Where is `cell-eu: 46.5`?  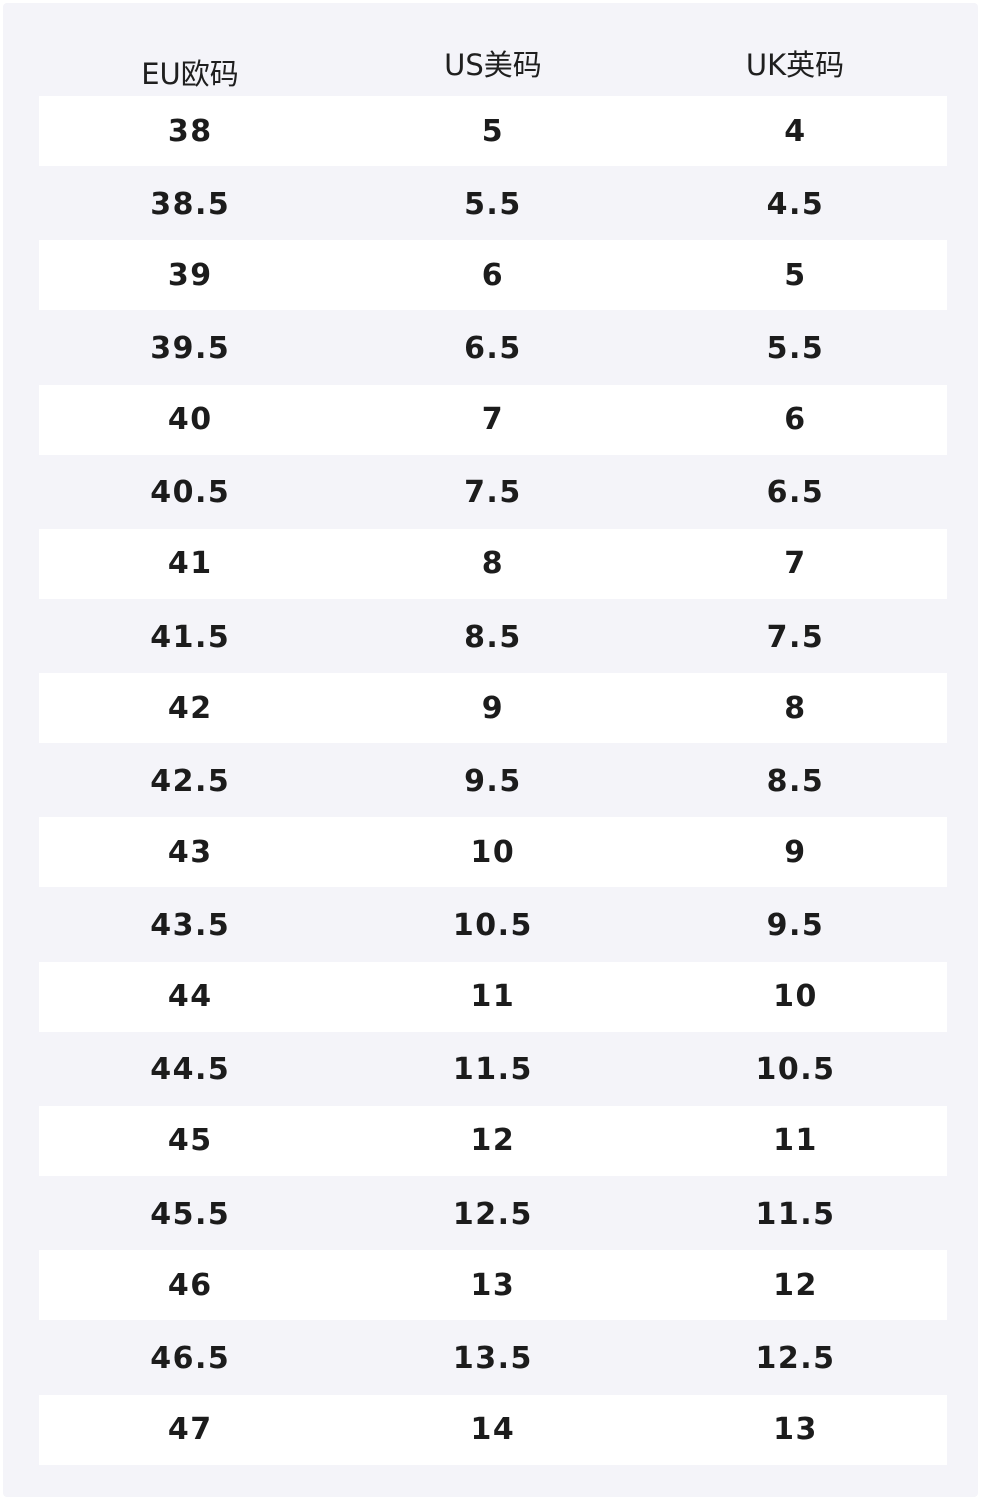
cell-eu: 46.5 is located at coordinates (190, 1358).